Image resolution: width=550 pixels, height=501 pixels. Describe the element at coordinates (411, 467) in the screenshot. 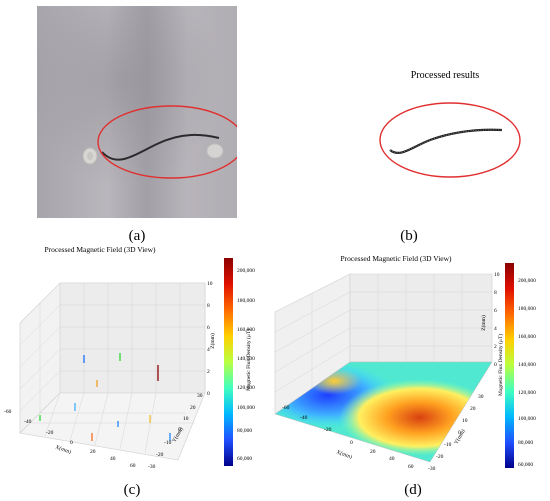

I see `panel-d-x-tick: 60` at that location.